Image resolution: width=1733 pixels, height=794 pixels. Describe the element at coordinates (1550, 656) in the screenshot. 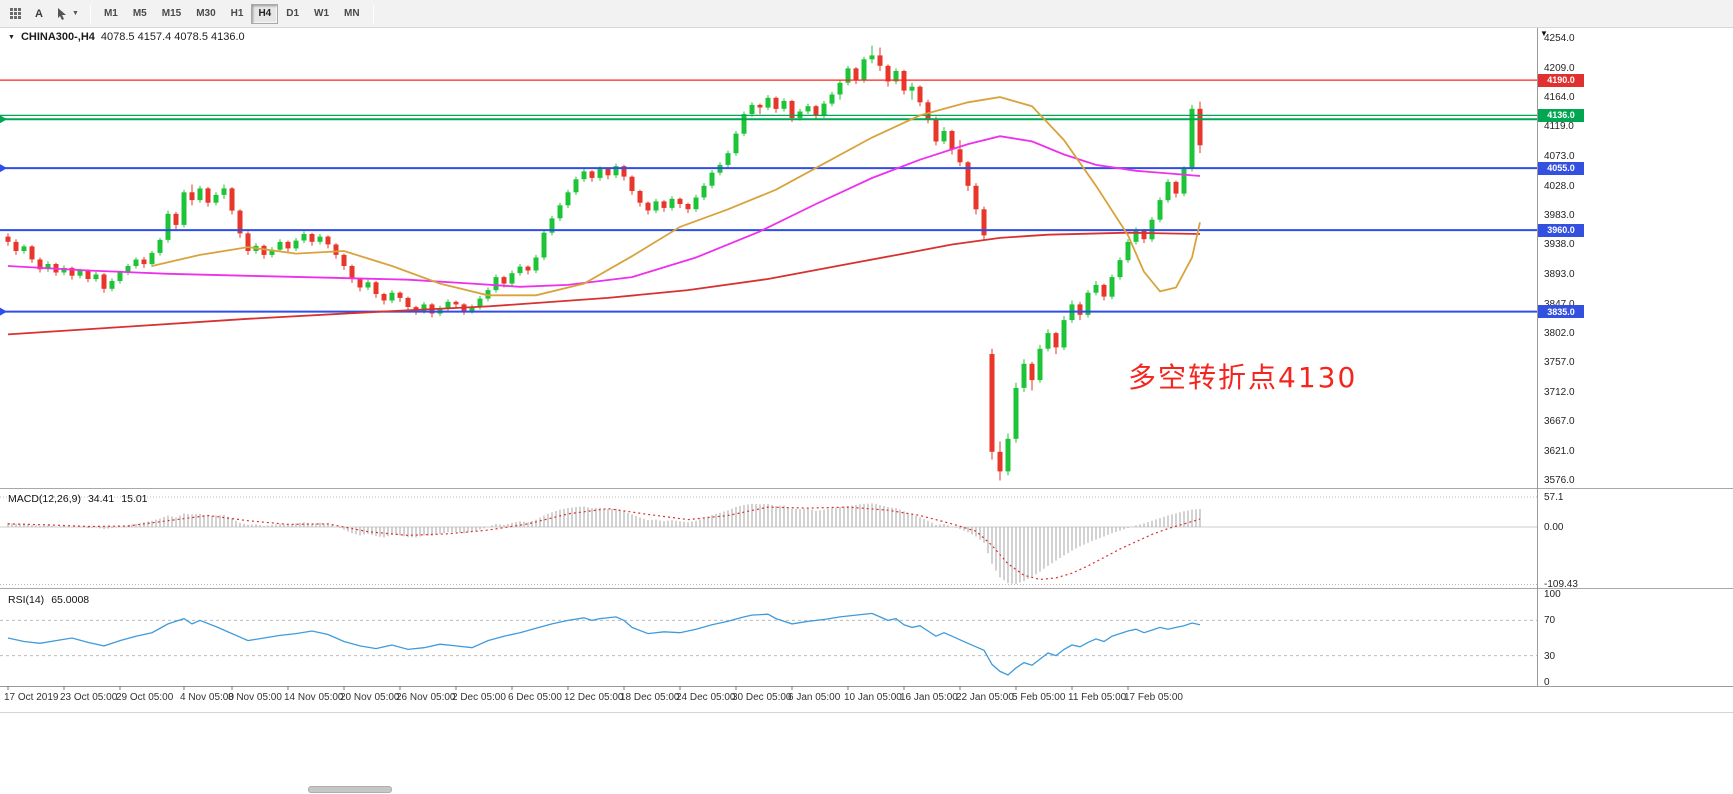

I see `rsi-axis-tick: 30` at that location.